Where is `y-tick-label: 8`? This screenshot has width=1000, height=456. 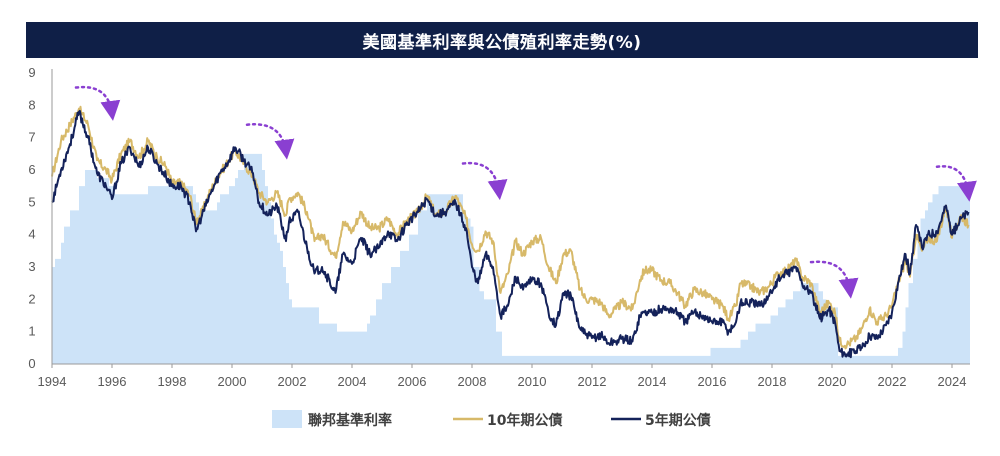 y-tick-label: 8 is located at coordinates (31, 104).